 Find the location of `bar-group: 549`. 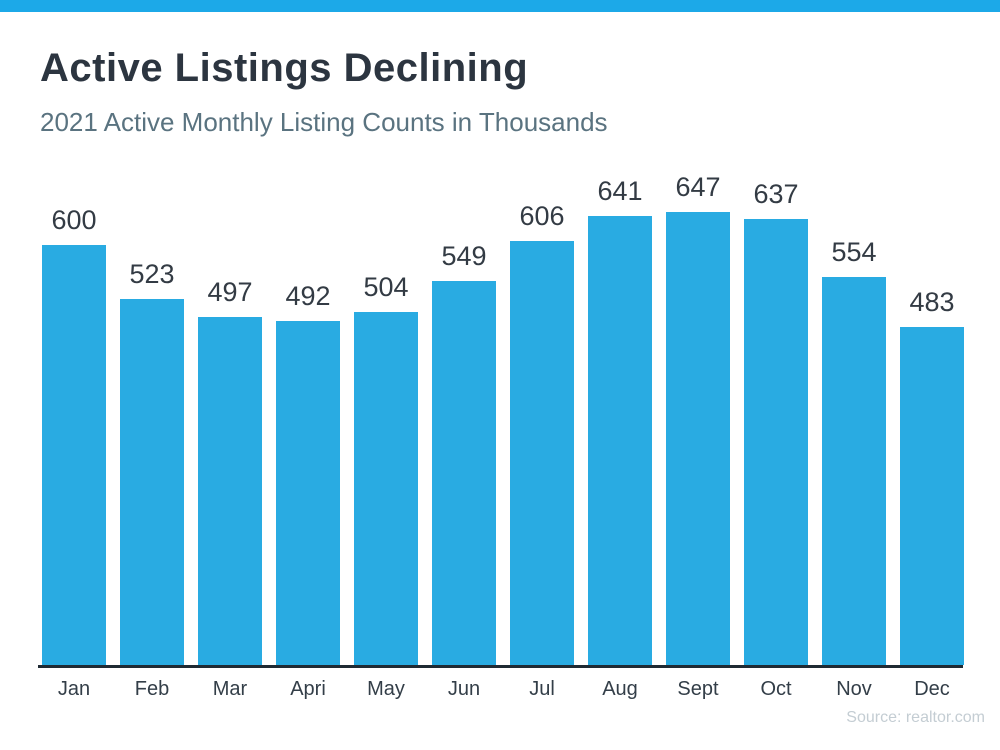

bar-group: 549 is located at coordinates (464, 453).